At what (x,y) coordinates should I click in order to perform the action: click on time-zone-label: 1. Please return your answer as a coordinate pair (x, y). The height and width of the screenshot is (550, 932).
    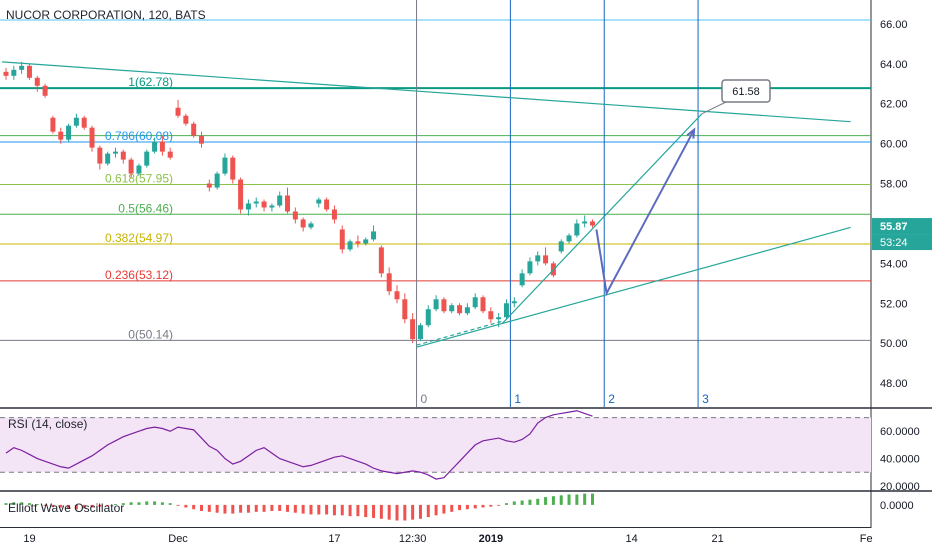
    Looking at the image, I should click on (517, 399).